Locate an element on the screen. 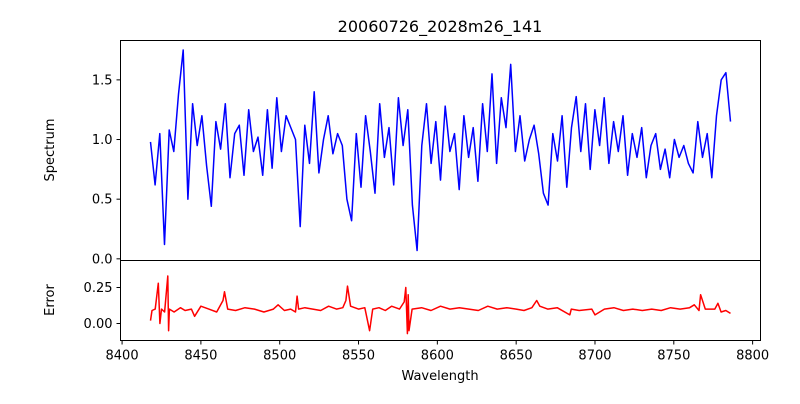 The width and height of the screenshot is (800, 404). x-tick-label: 8700 is located at coordinates (594, 356).